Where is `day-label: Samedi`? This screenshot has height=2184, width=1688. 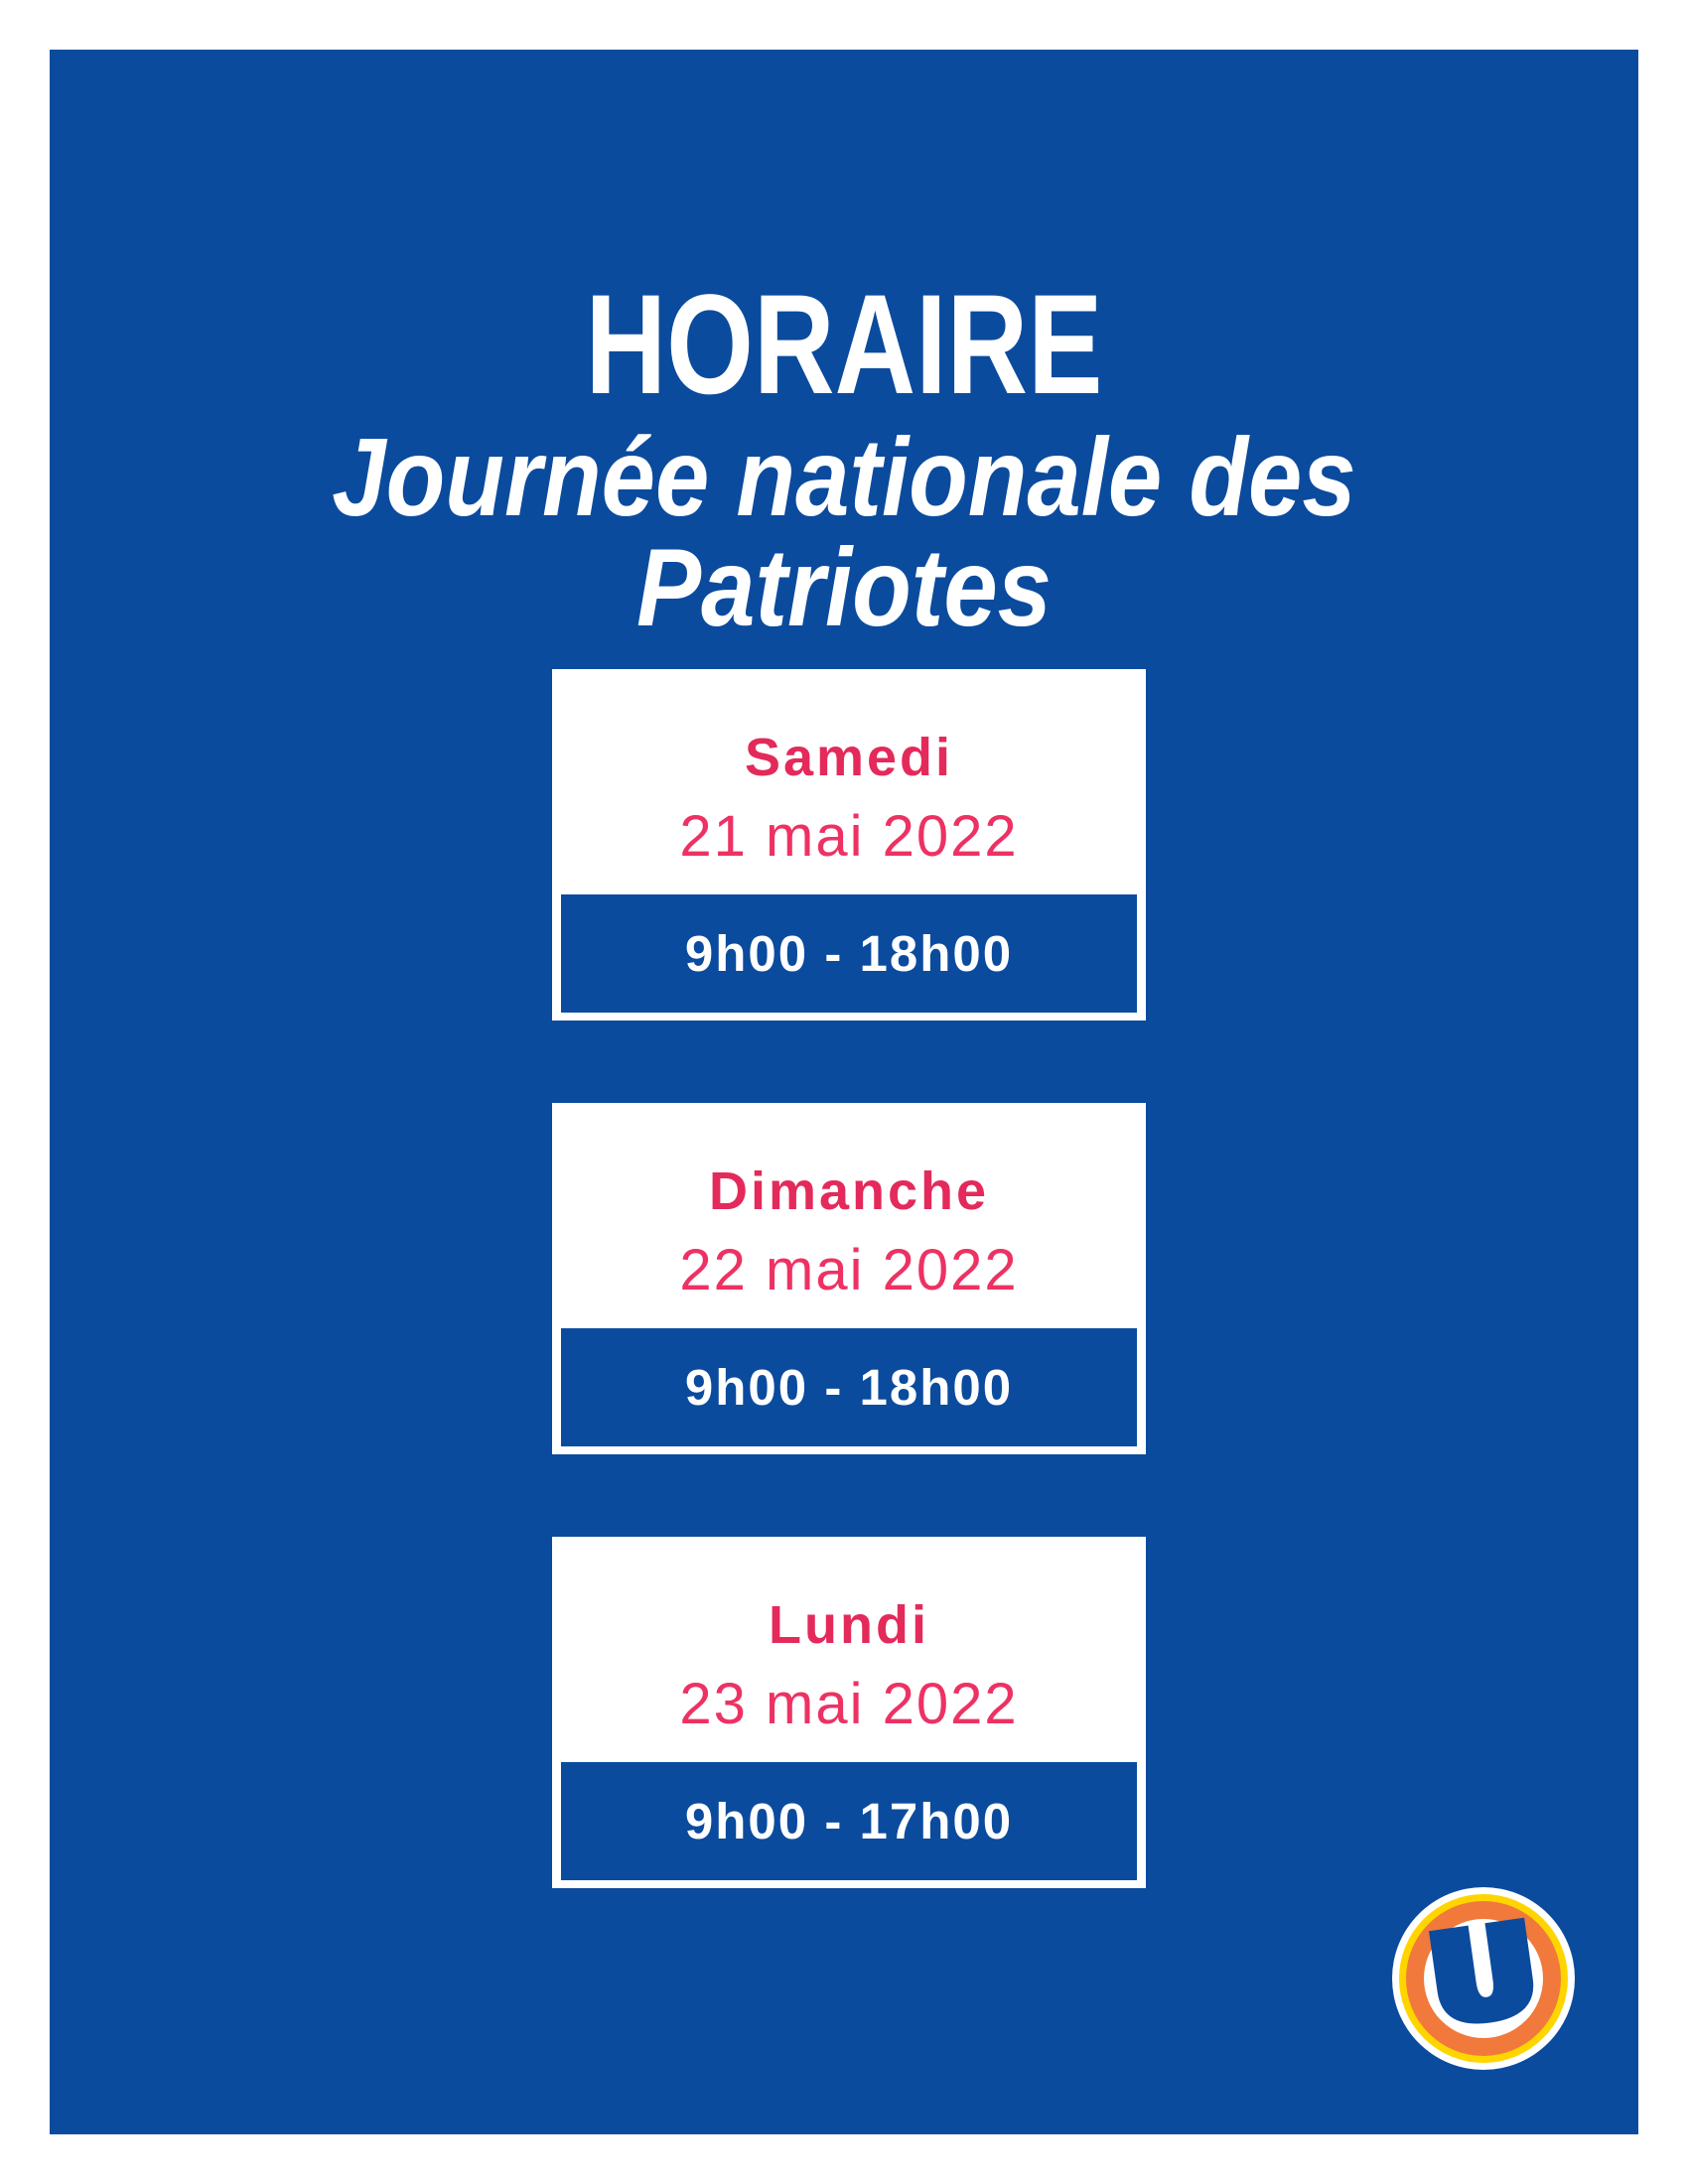
day-label: Samedi is located at coordinates (849, 757).